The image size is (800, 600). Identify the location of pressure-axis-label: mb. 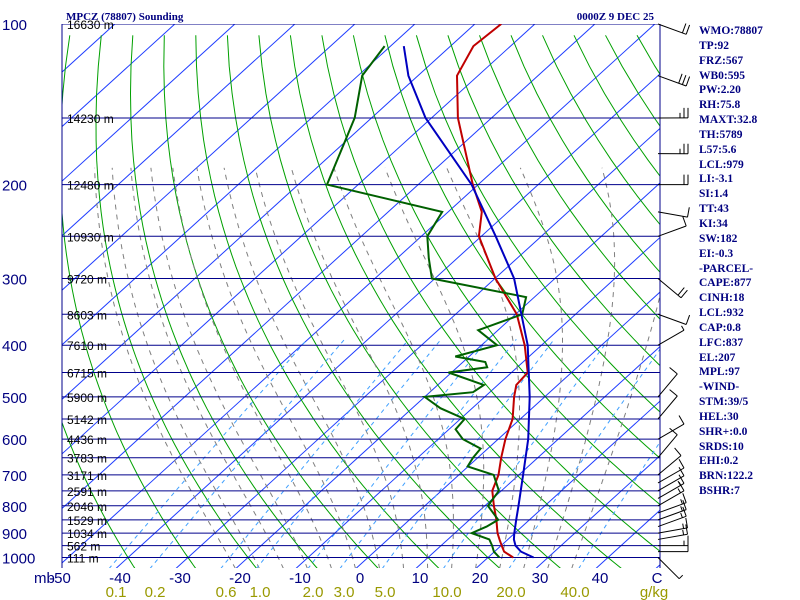
(44, 578).